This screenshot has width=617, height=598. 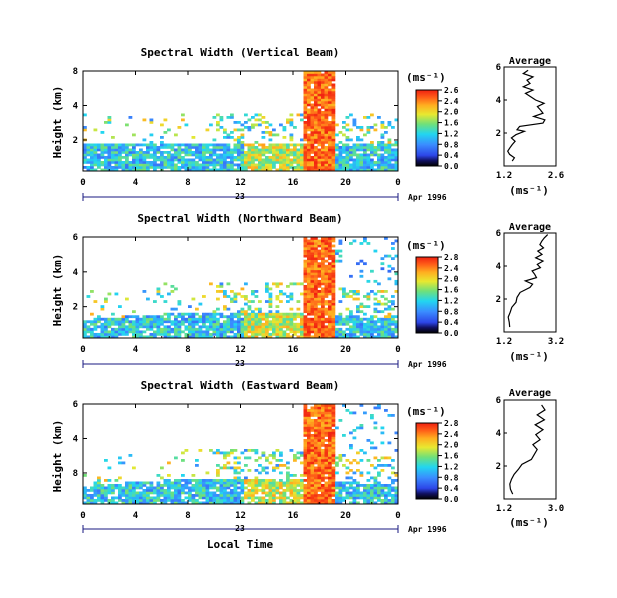 What do you see at coordinates (432, 454) in the screenshot?
I see `colorbar: (ms⁻¹) 2.82.42.01.61.20.80.40.0` at bounding box center [432, 454].